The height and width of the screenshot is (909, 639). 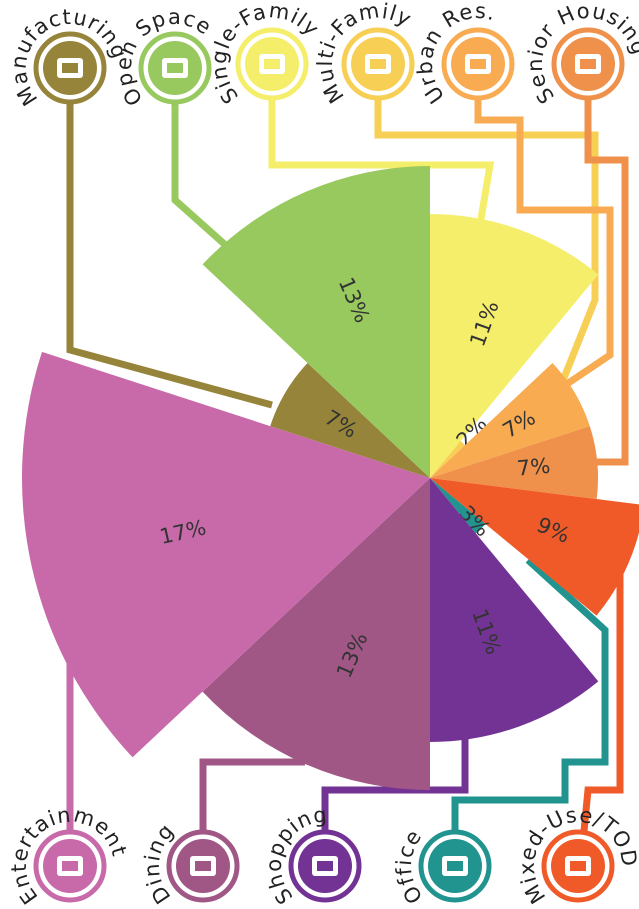 What do you see at coordinates (312, 856) in the screenshot?
I see `category-icon: Shopping` at bounding box center [312, 856].